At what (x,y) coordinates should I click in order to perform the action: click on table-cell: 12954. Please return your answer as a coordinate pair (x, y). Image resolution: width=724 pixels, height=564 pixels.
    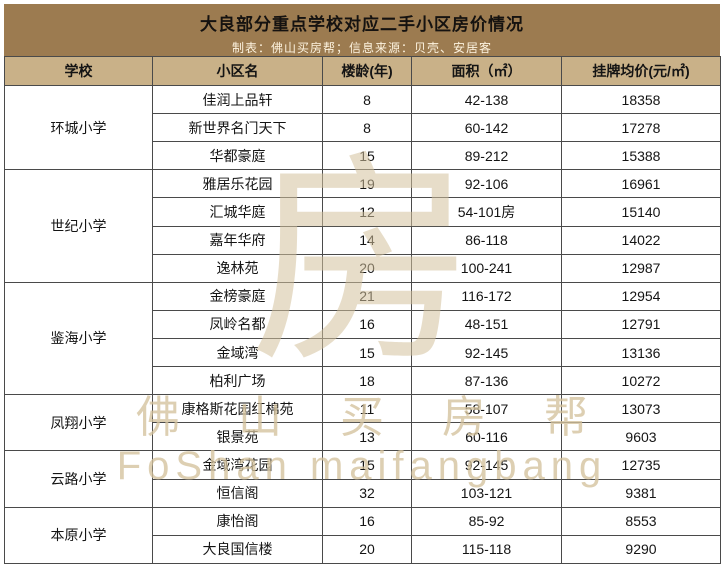
    Looking at the image, I should click on (641, 296).